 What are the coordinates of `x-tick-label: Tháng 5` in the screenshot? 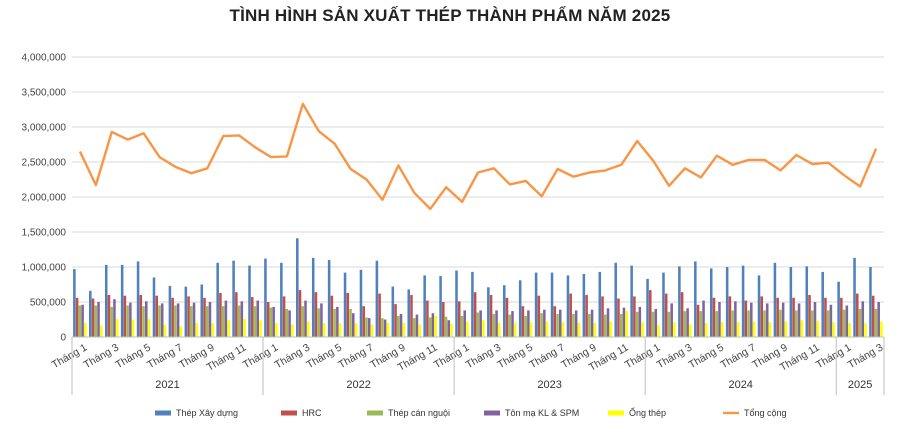 It's located at (325, 356).